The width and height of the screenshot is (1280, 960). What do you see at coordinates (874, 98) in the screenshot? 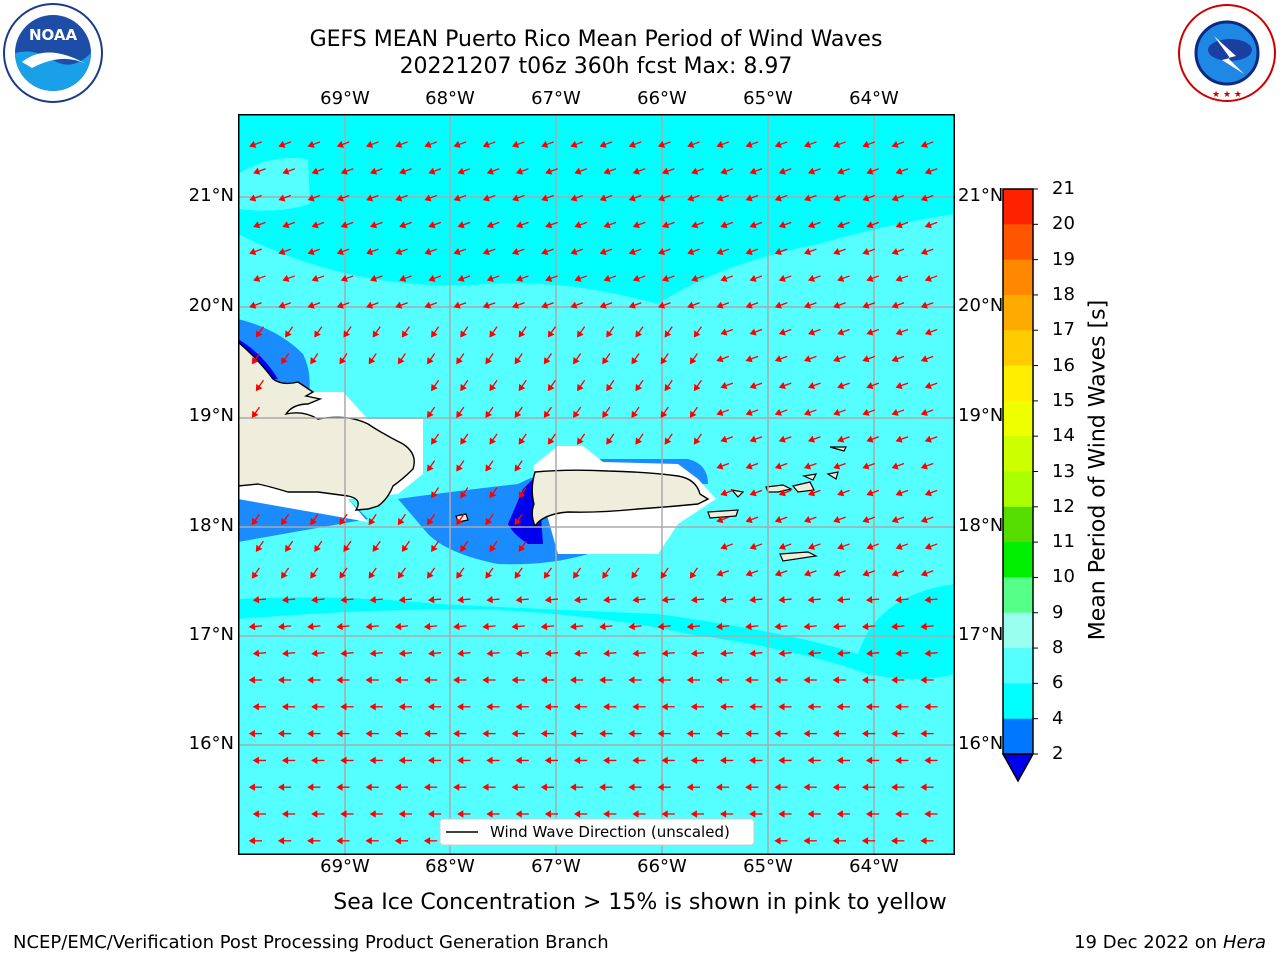
I see `lon-label: 64°W` at bounding box center [874, 98].